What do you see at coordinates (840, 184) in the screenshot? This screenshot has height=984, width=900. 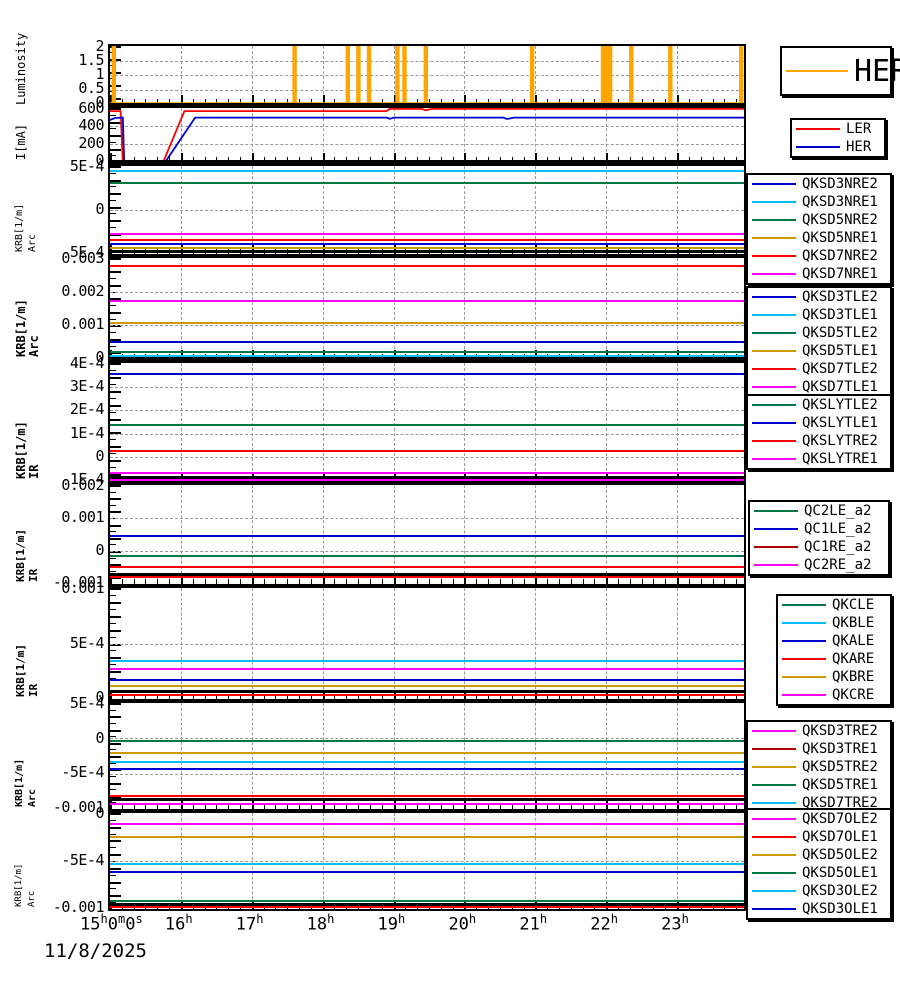 I see `legend-label: QKSD3NRE2` at bounding box center [840, 184].